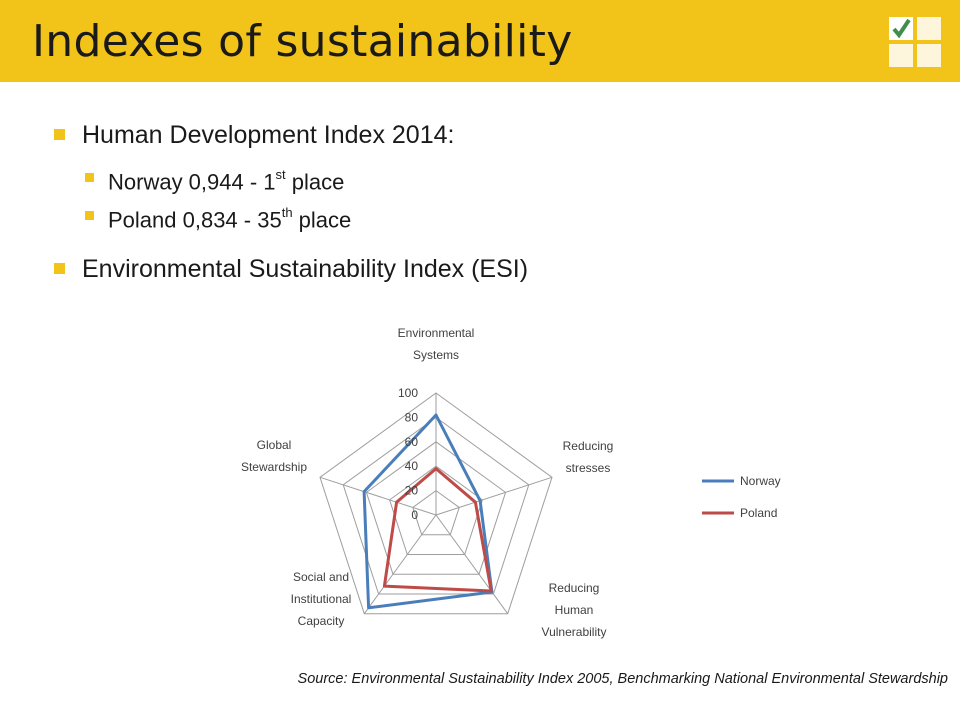 This screenshot has width=960, height=720. Describe the element at coordinates (588, 457) in the screenshot. I see `category-label: Reducing stresses` at that location.